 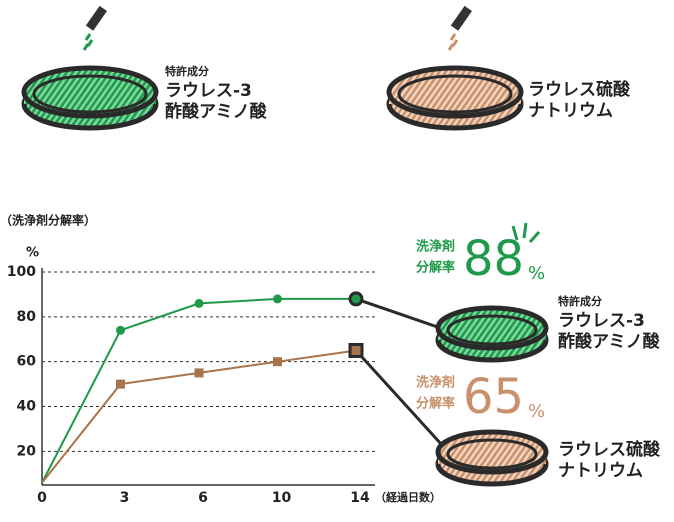 What do you see at coordinates (48, 220) in the screenshot?
I see `y-axis-title: （洗浄剤分解率）` at bounding box center [48, 220].